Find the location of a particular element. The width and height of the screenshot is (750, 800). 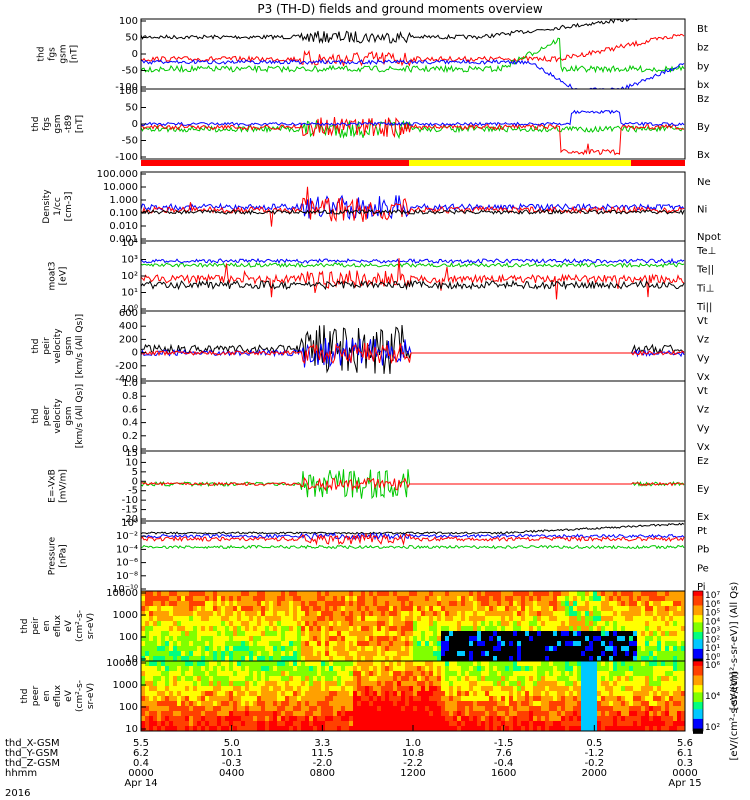

time-axis-value: 1200 is located at coordinates (412, 773).